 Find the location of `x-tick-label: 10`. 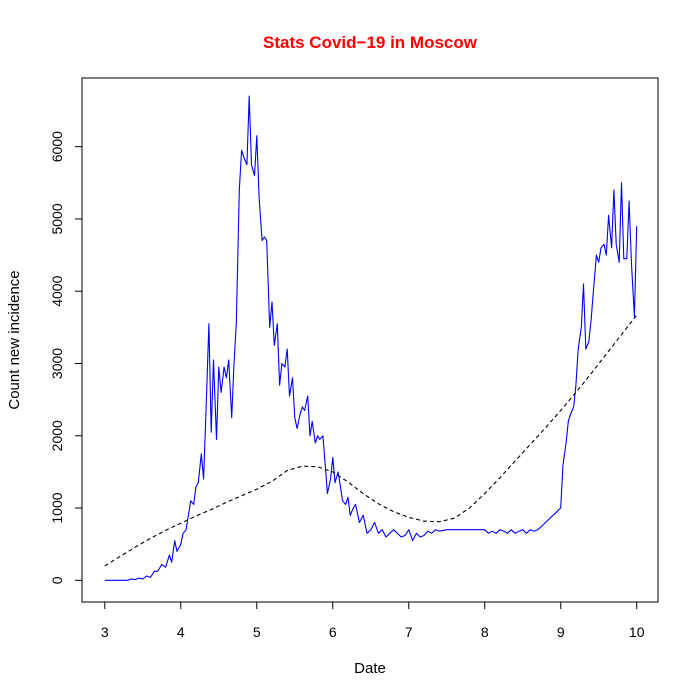

x-tick-label: 10 is located at coordinates (637, 632).